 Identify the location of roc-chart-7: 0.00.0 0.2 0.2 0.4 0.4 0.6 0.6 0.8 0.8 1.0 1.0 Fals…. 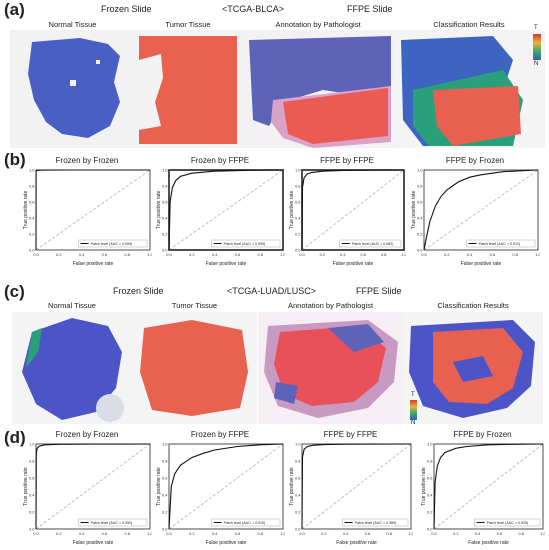
(351, 494).